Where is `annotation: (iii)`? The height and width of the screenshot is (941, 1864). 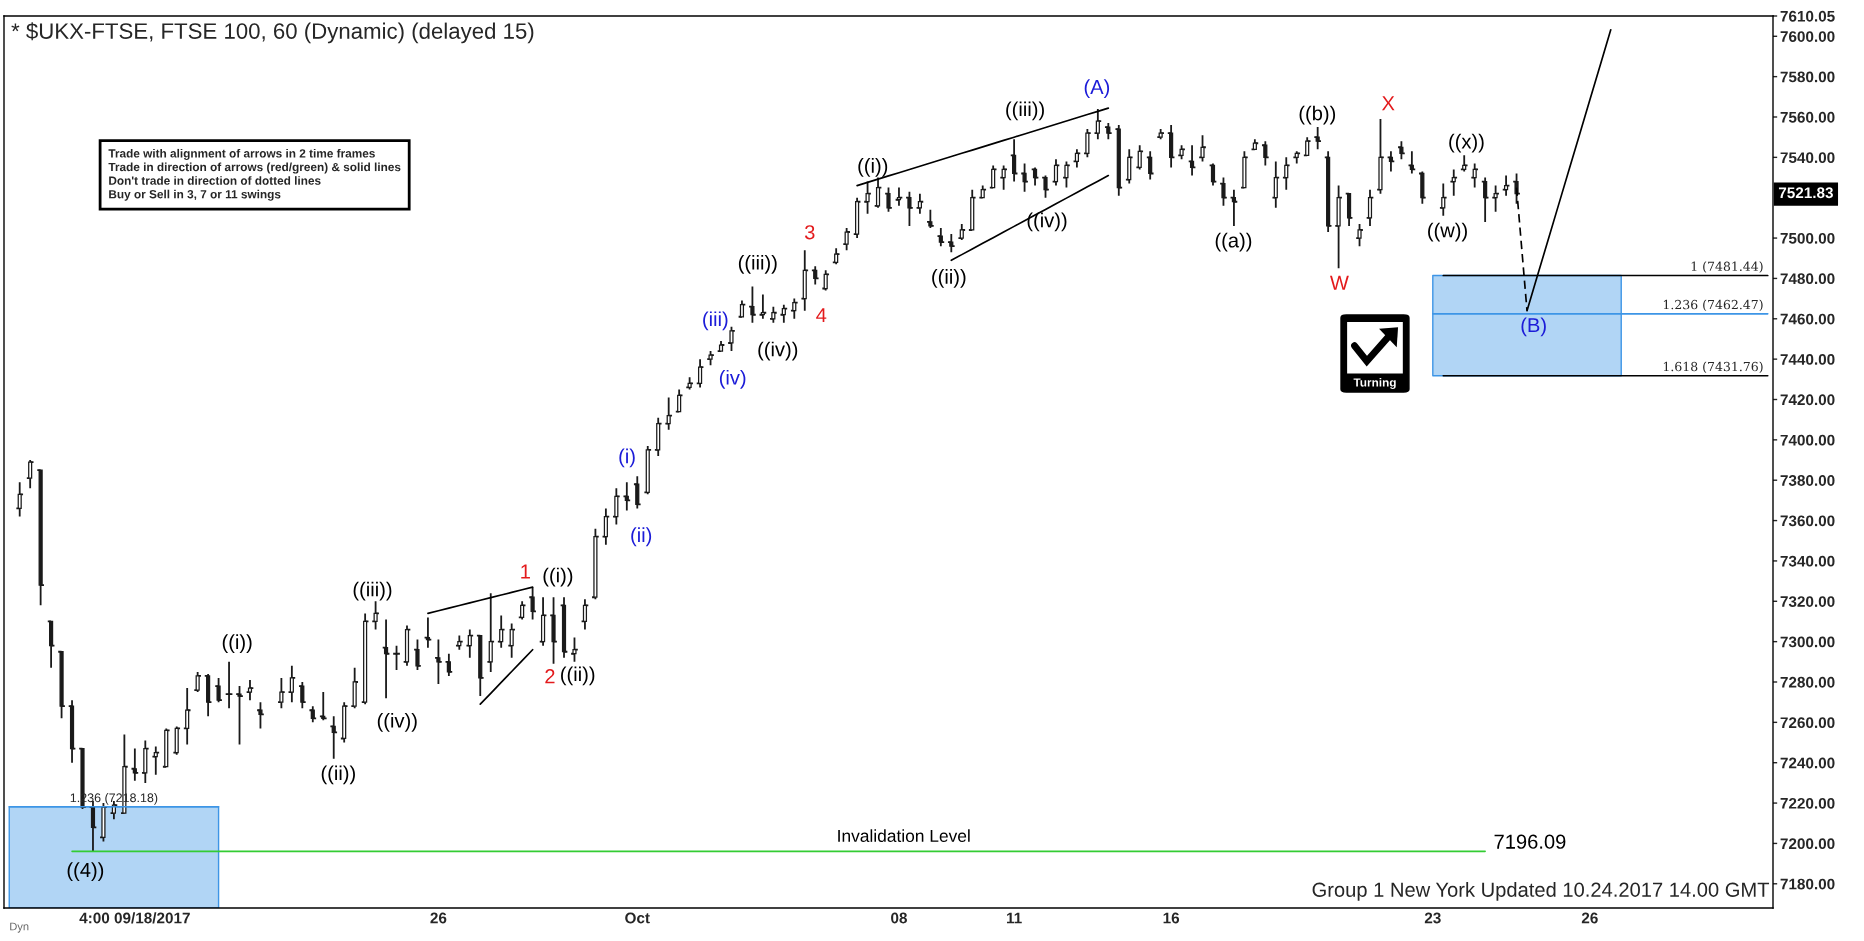
annotation: (iii) is located at coordinates (715, 321).